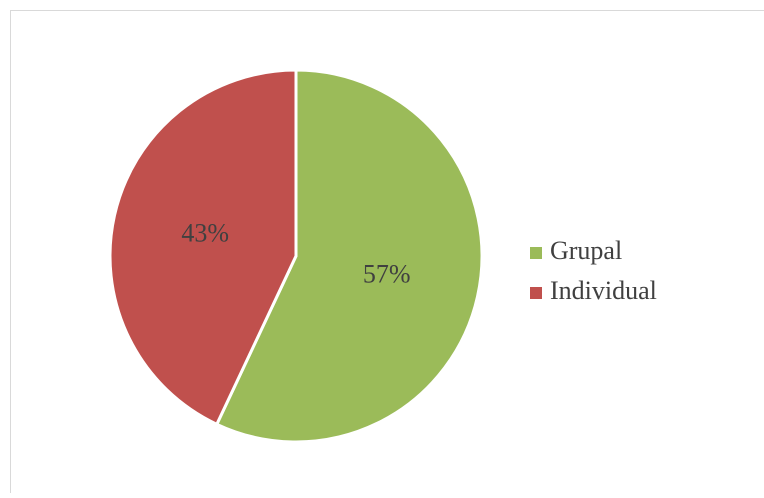 The width and height of the screenshot is (764, 498). I want to click on legend-label: Grupal, so click(586, 250).